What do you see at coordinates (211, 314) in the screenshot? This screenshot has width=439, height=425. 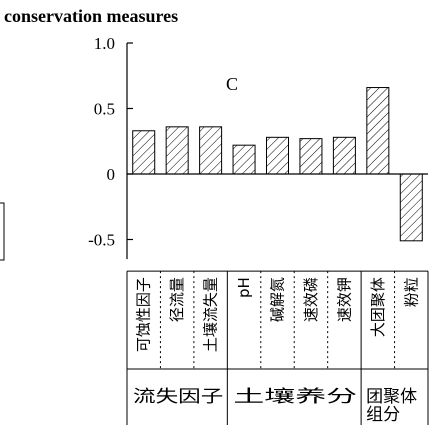 I see `category-label: 土壤流失量` at bounding box center [211, 314].